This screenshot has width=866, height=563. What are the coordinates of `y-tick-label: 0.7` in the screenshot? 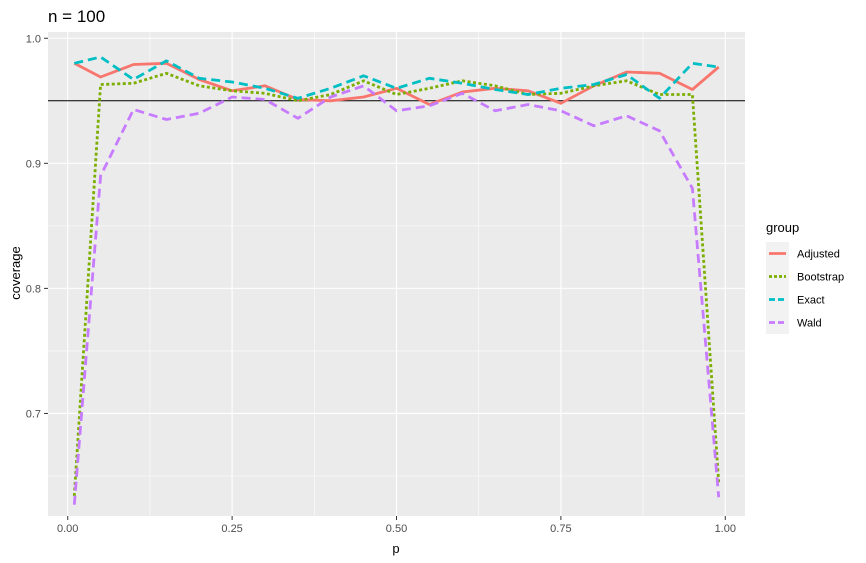 It's located at (33, 414).